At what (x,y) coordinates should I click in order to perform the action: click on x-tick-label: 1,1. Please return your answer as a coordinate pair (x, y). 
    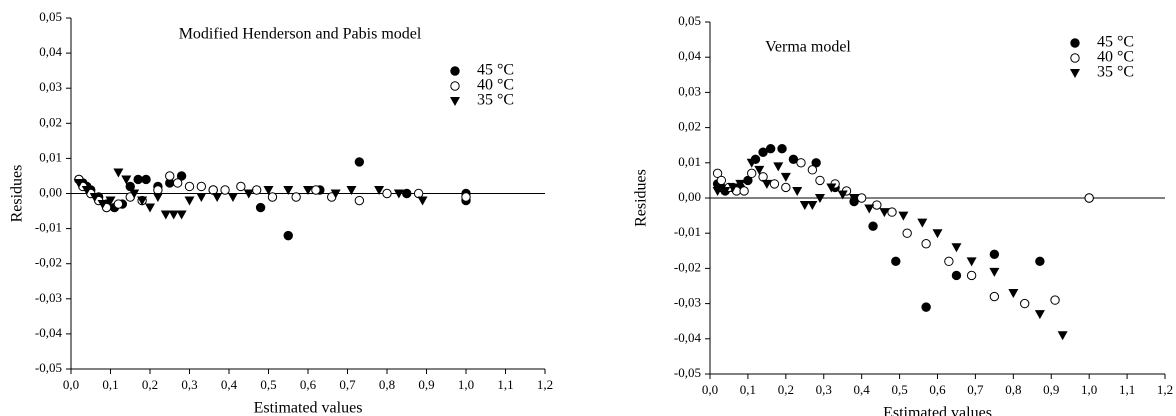
    Looking at the image, I should click on (1127, 389).